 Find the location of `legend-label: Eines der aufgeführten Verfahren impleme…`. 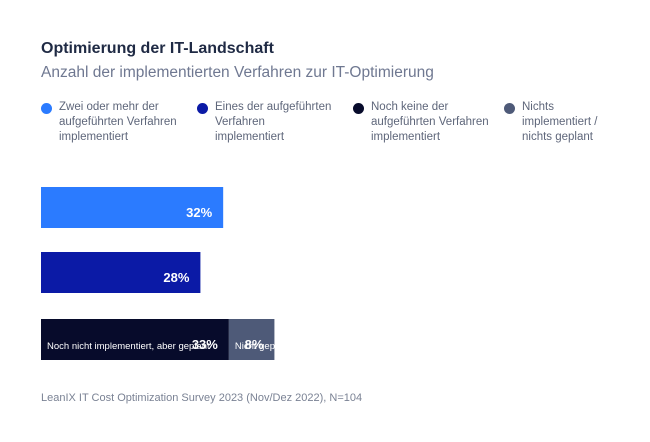

legend-label: Eines der aufgeführten Verfahren impleme… is located at coordinates (273, 122).